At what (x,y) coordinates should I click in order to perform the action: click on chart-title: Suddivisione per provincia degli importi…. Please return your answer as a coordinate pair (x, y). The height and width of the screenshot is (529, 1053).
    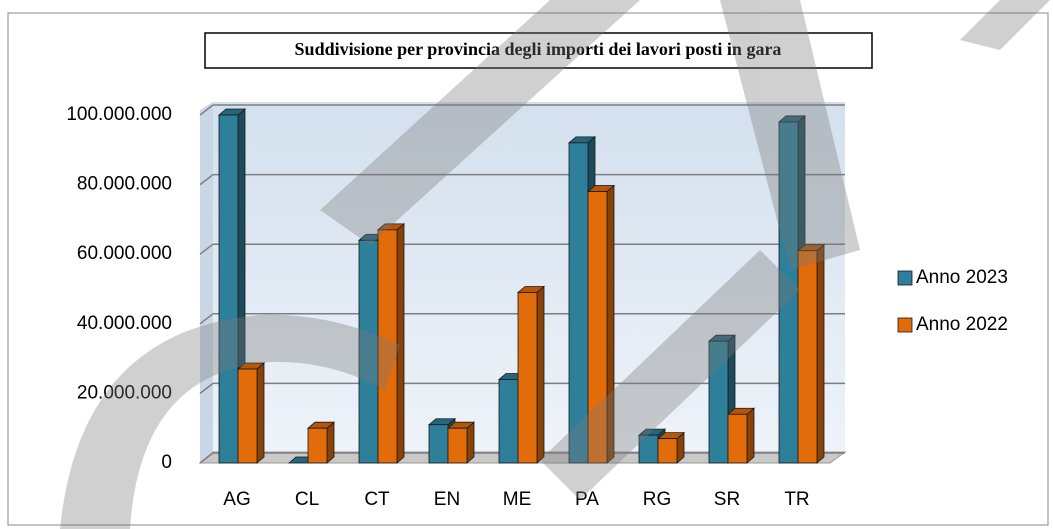
    Looking at the image, I should click on (538, 49).